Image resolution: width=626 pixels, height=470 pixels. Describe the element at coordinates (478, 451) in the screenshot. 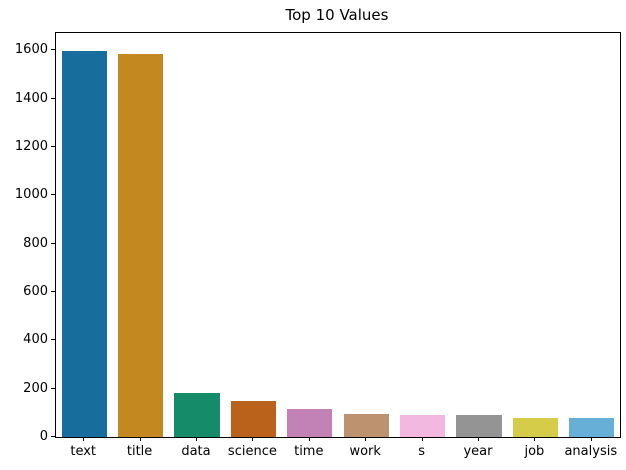

I see `x-tick-label: year` at that location.